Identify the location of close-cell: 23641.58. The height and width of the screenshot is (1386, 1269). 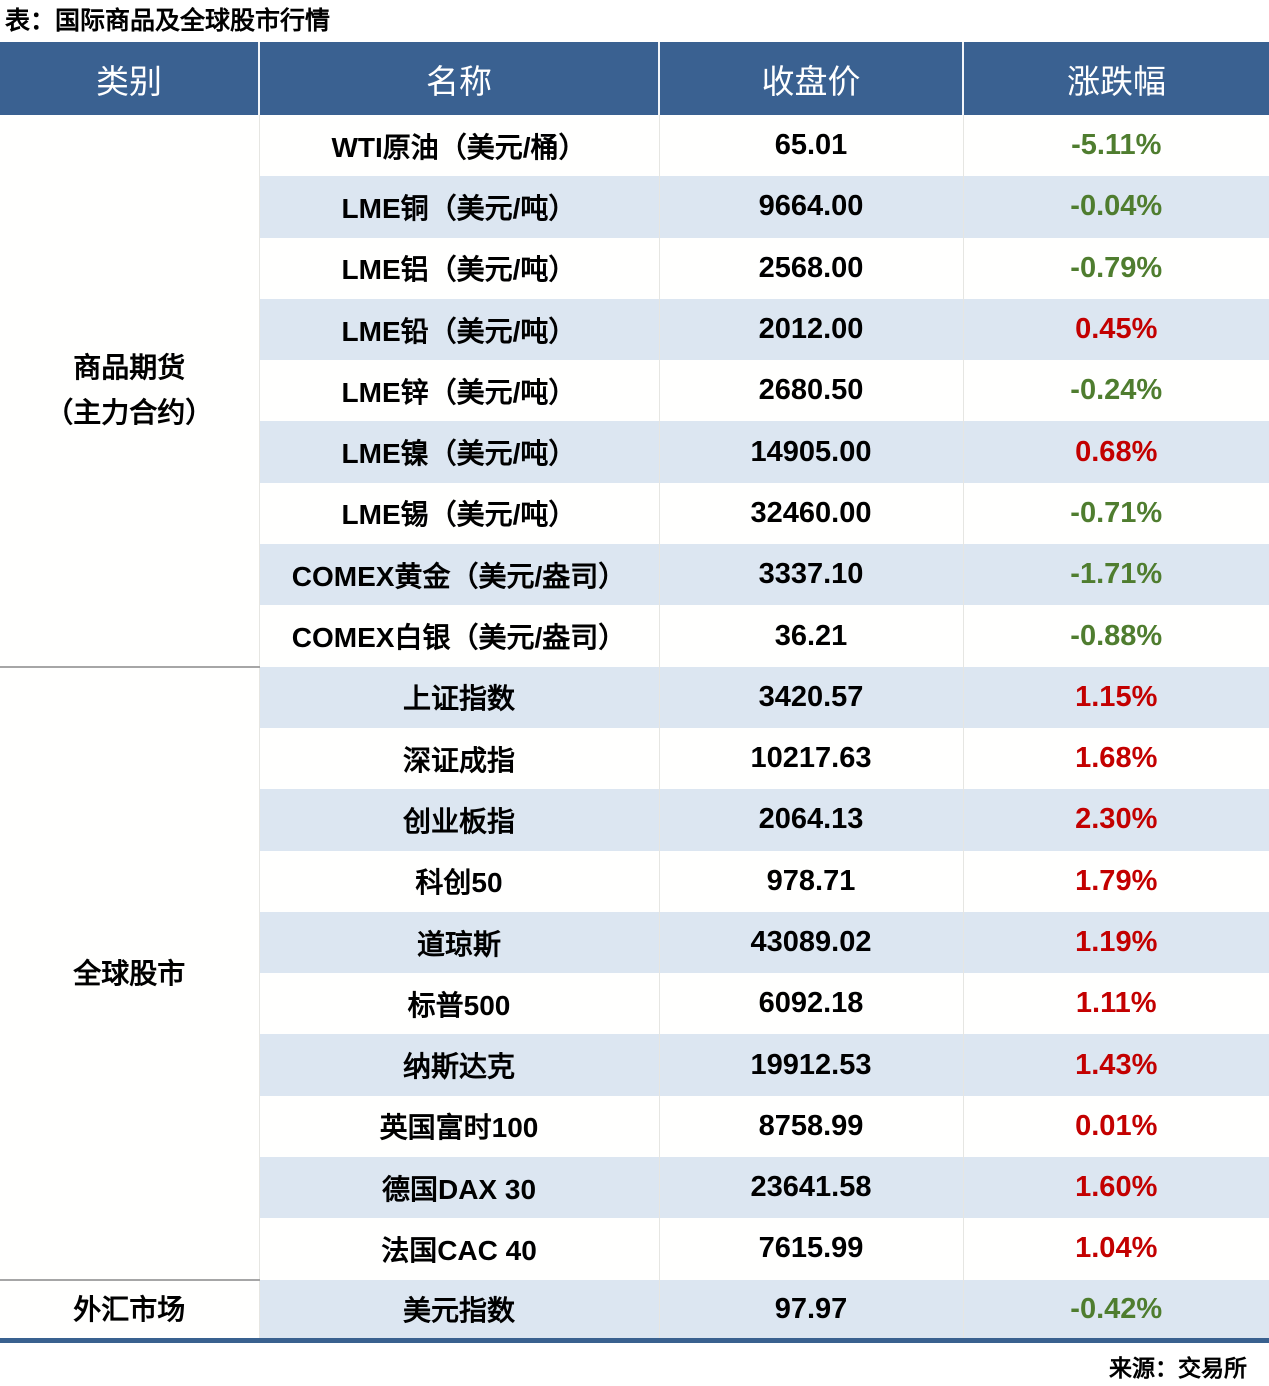
(810, 1188).